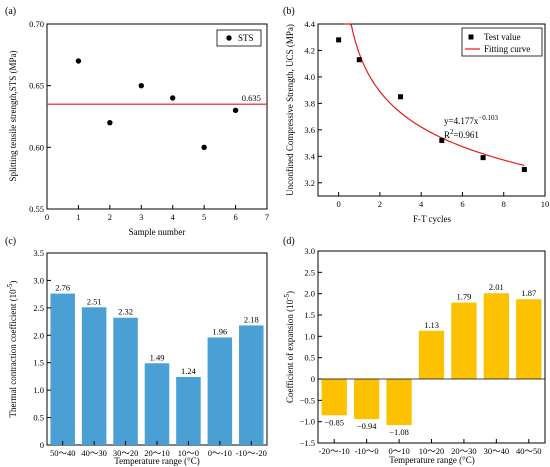 The width and height of the screenshot is (550, 467). What do you see at coordinates (94, 301) in the screenshot?
I see `bar-value-label: 2.51` at bounding box center [94, 301].